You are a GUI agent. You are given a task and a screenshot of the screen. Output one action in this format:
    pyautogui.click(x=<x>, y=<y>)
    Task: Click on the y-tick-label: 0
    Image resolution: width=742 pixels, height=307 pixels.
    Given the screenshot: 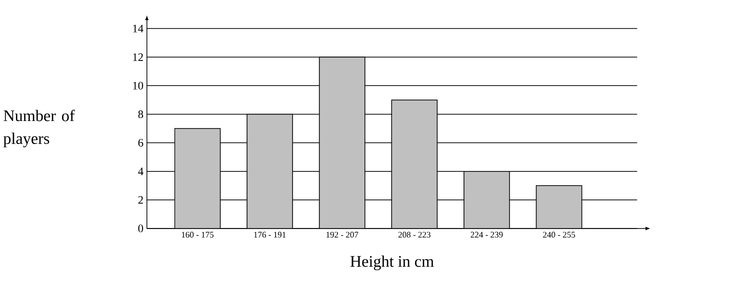 What is the action you would take?
    pyautogui.click(x=141, y=228)
    